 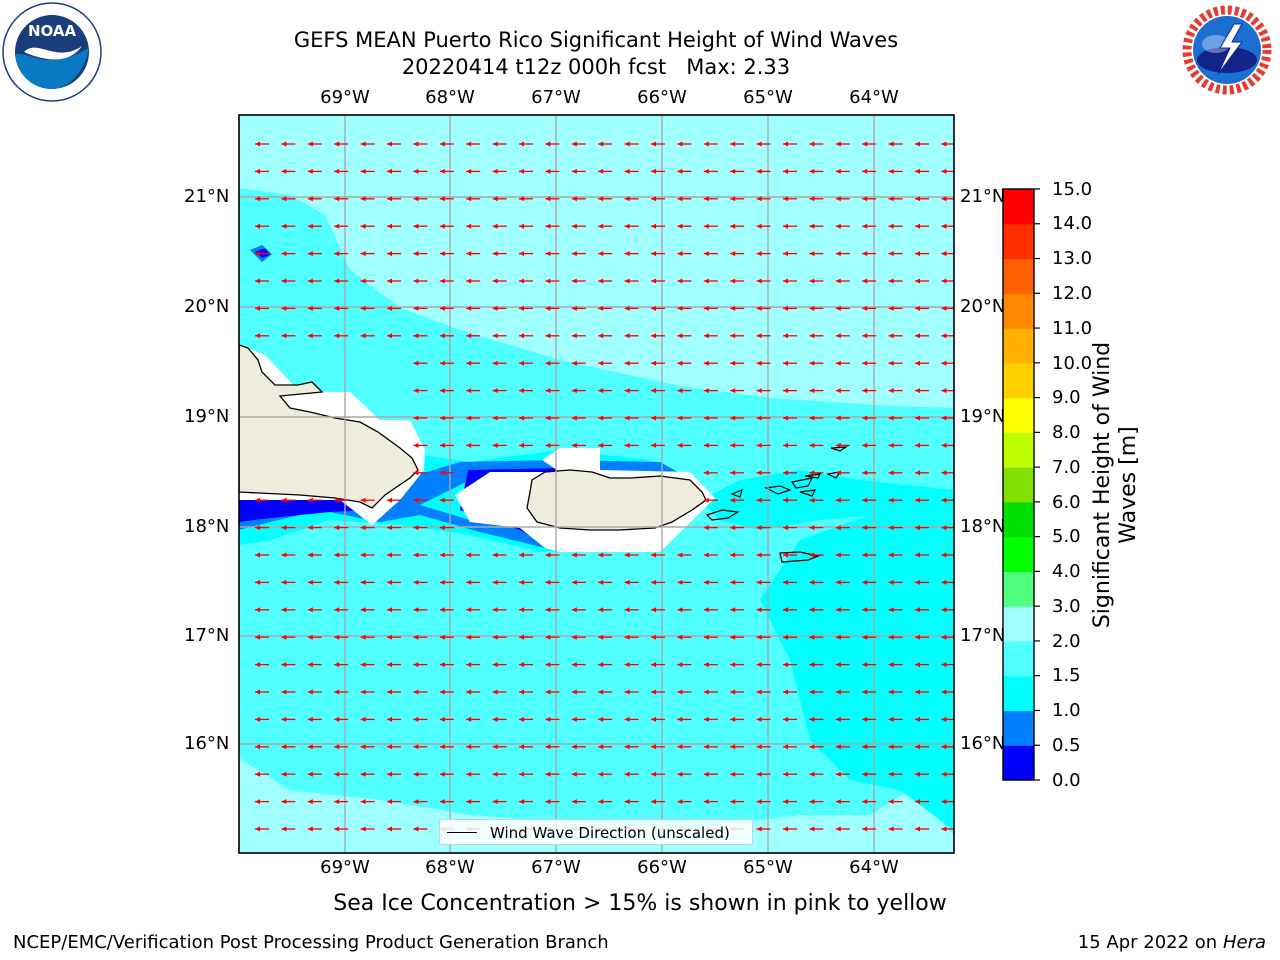 What do you see at coordinates (1066, 675) in the screenshot?
I see `colorbar-tick: 1.5` at bounding box center [1066, 675].